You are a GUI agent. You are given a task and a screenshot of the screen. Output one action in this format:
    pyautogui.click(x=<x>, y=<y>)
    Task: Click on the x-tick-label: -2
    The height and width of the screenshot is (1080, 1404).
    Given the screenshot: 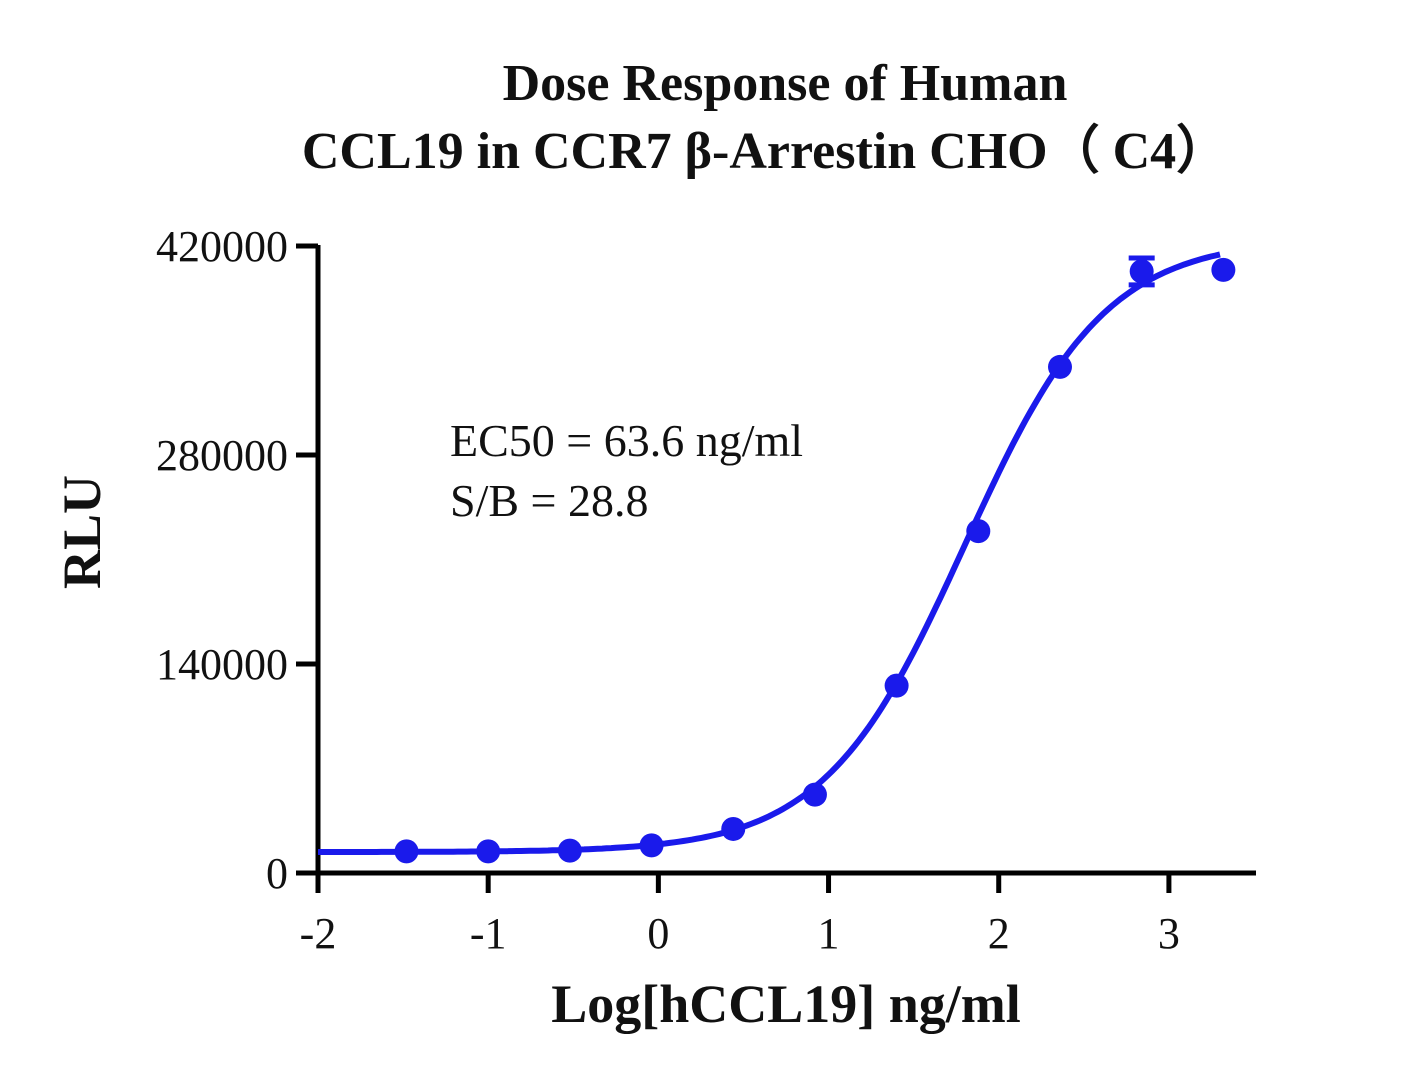 What is the action you would take?
    pyautogui.click(x=318, y=933)
    